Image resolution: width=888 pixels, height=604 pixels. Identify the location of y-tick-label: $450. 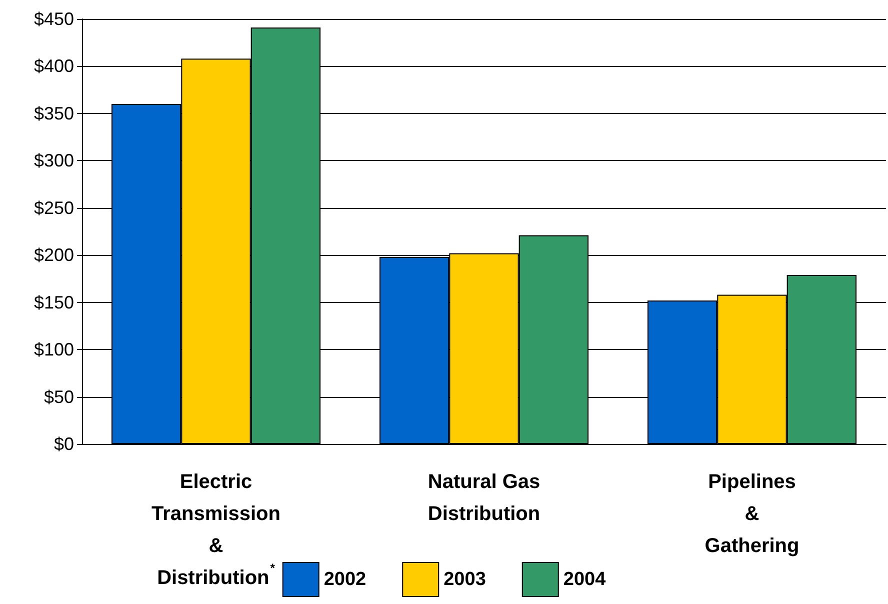
(54, 19).